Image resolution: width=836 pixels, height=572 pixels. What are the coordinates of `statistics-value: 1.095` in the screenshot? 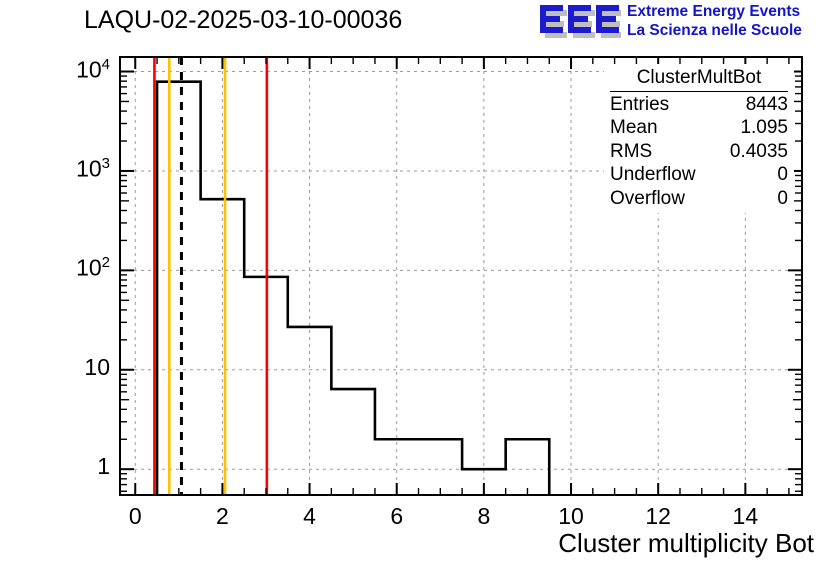 It's located at (764, 127).